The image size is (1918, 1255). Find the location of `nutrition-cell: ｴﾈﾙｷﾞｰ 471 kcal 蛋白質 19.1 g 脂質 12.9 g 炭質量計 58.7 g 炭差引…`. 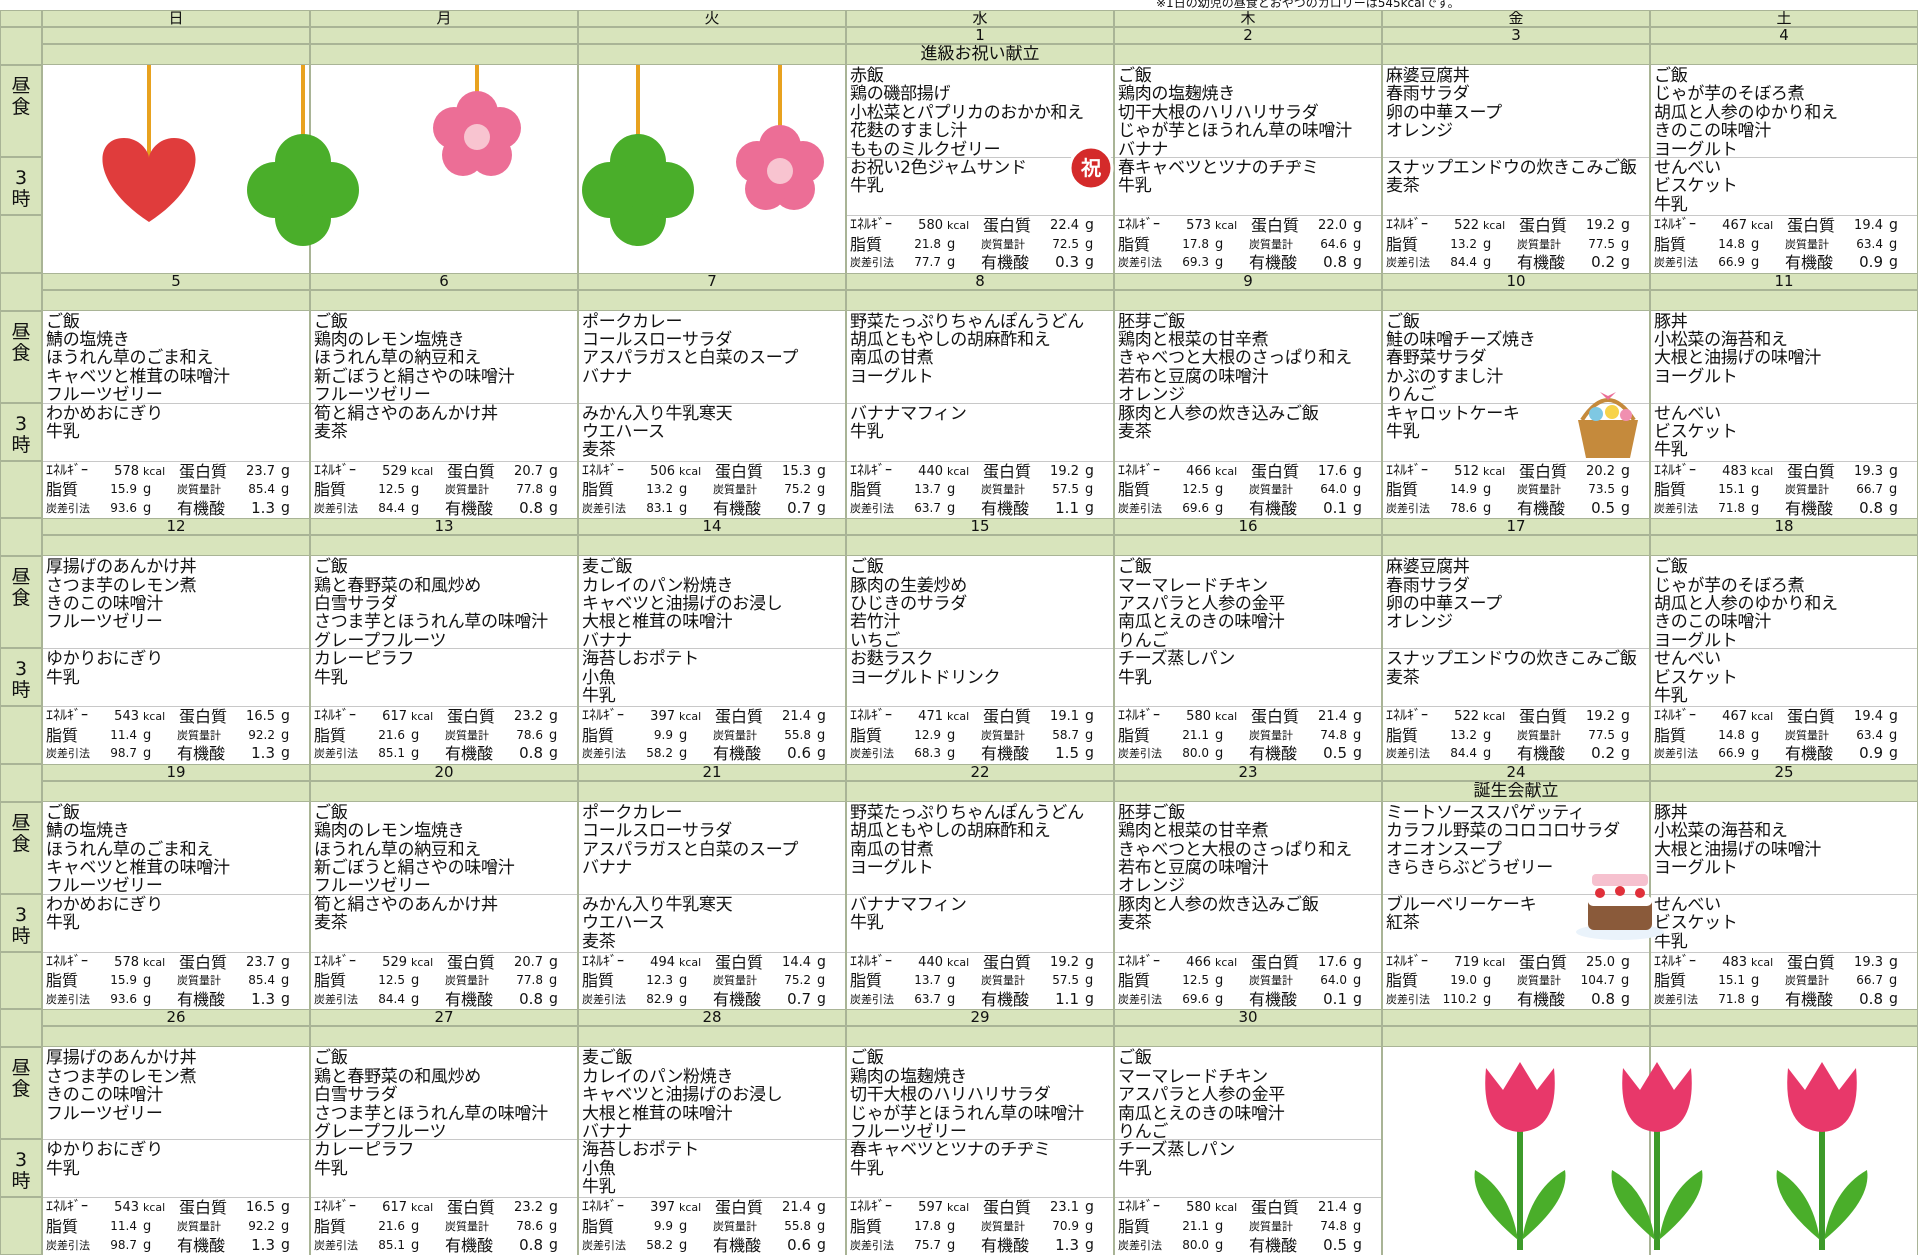

nutrition-cell: ｴﾈﾙｷﾞｰ 471 kcal 蛋白質 19.1 g 脂質 12.9 g 炭質量計 58.7 g 炭差引… is located at coordinates (980, 735).